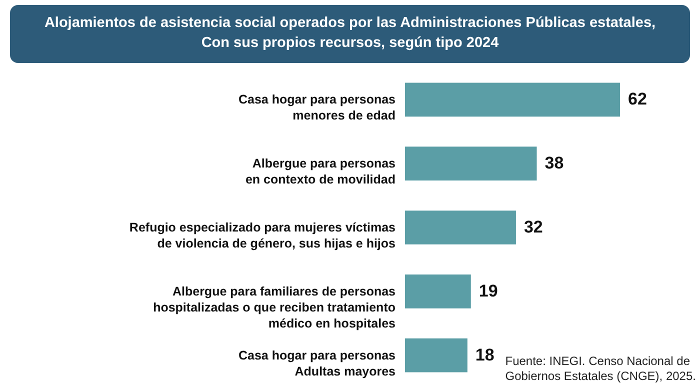  Describe the element at coordinates (320, 171) in the screenshot. I see `y-tick-label: Albergue para personas en contexto de movilidad` at that location.